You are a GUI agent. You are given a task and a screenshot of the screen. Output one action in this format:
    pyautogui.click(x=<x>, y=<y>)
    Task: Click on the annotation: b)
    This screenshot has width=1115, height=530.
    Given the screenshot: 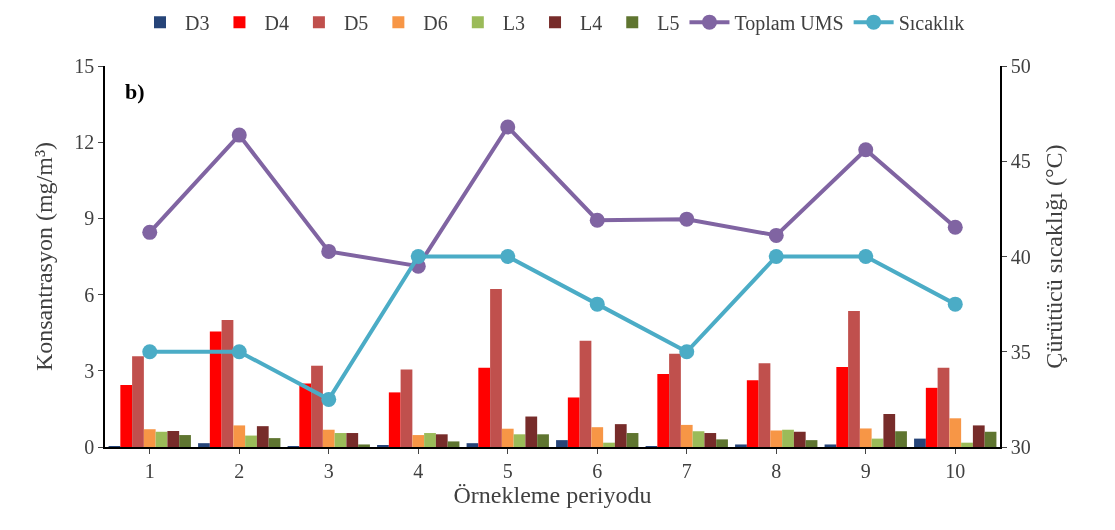 What is the action you would take?
    pyautogui.click(x=135, y=91)
    